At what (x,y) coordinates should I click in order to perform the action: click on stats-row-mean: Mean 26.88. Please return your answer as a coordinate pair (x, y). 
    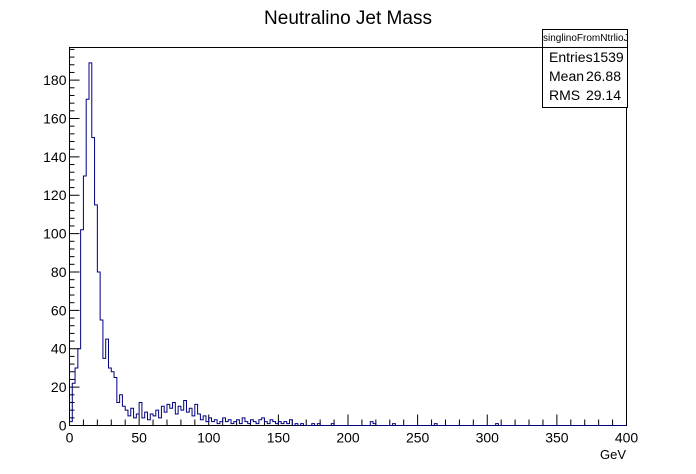
    Looking at the image, I should click on (585, 76).